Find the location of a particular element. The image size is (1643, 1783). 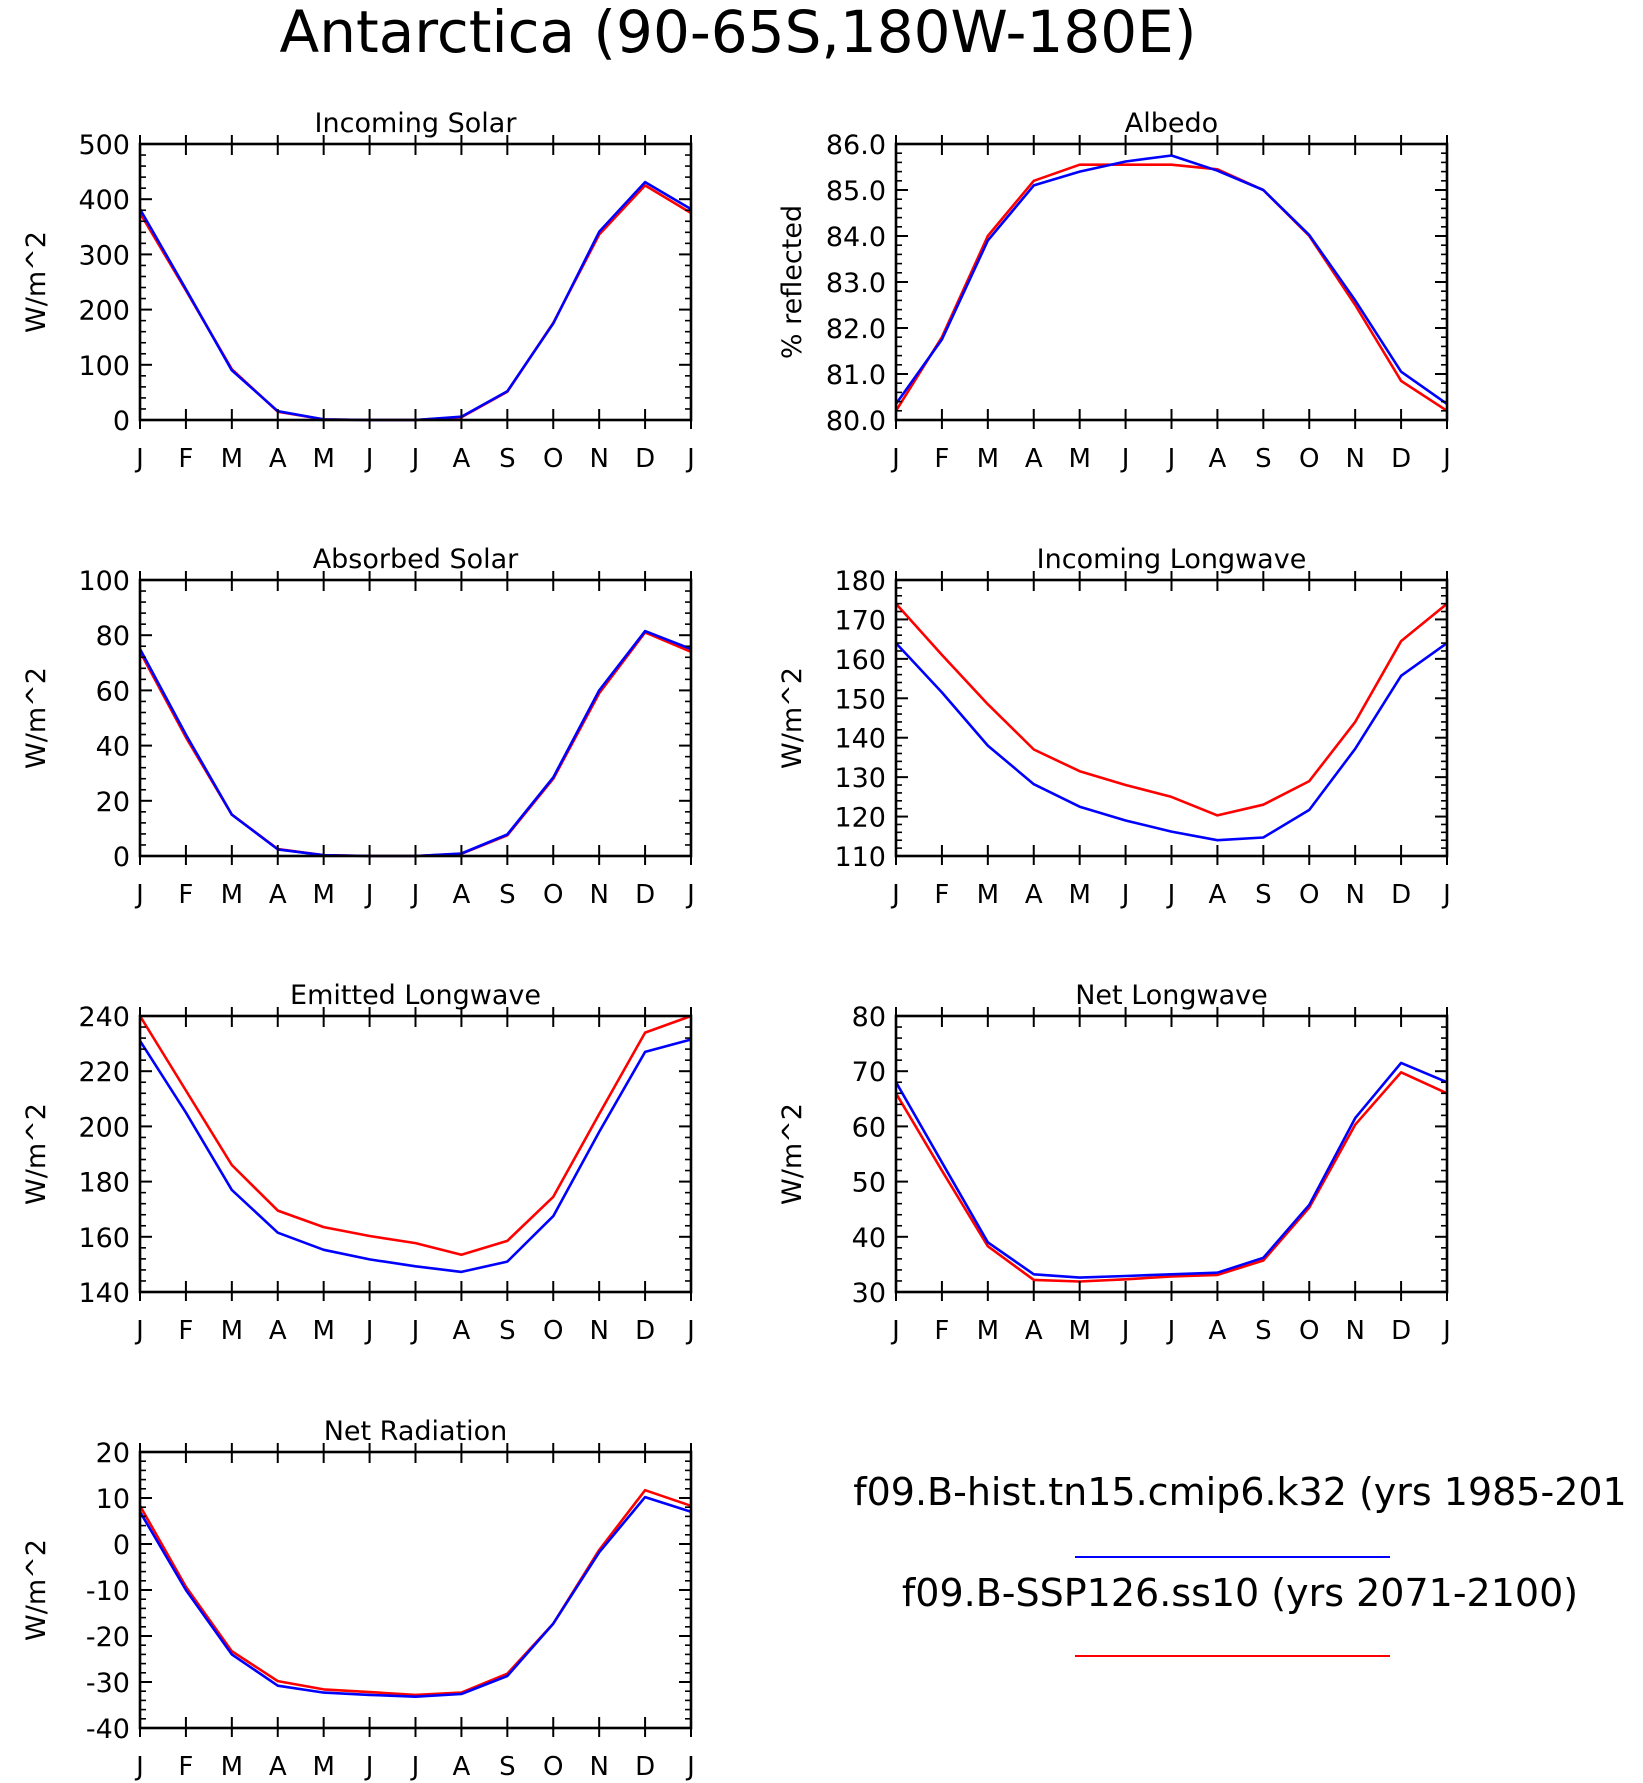

y-tick-label: 130 is located at coordinates (860, 778).